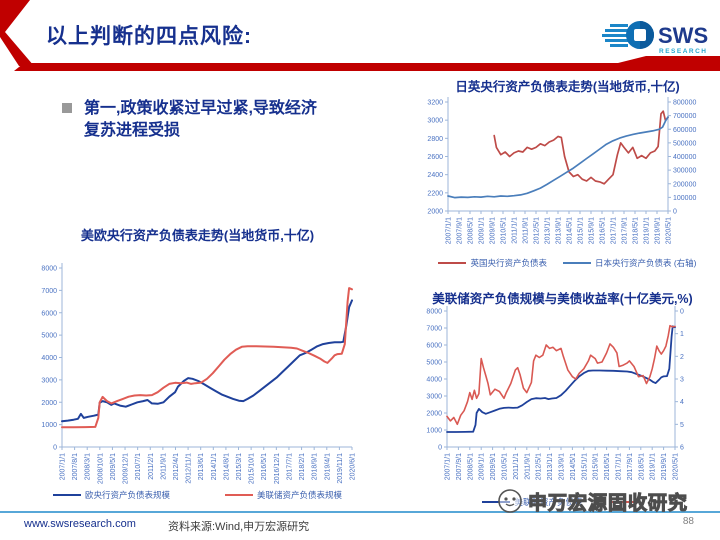 The width and height of the screenshot is (720, 540). Describe the element at coordinates (682, 380) in the screenshot. I see `svg-text: 3` at that location.